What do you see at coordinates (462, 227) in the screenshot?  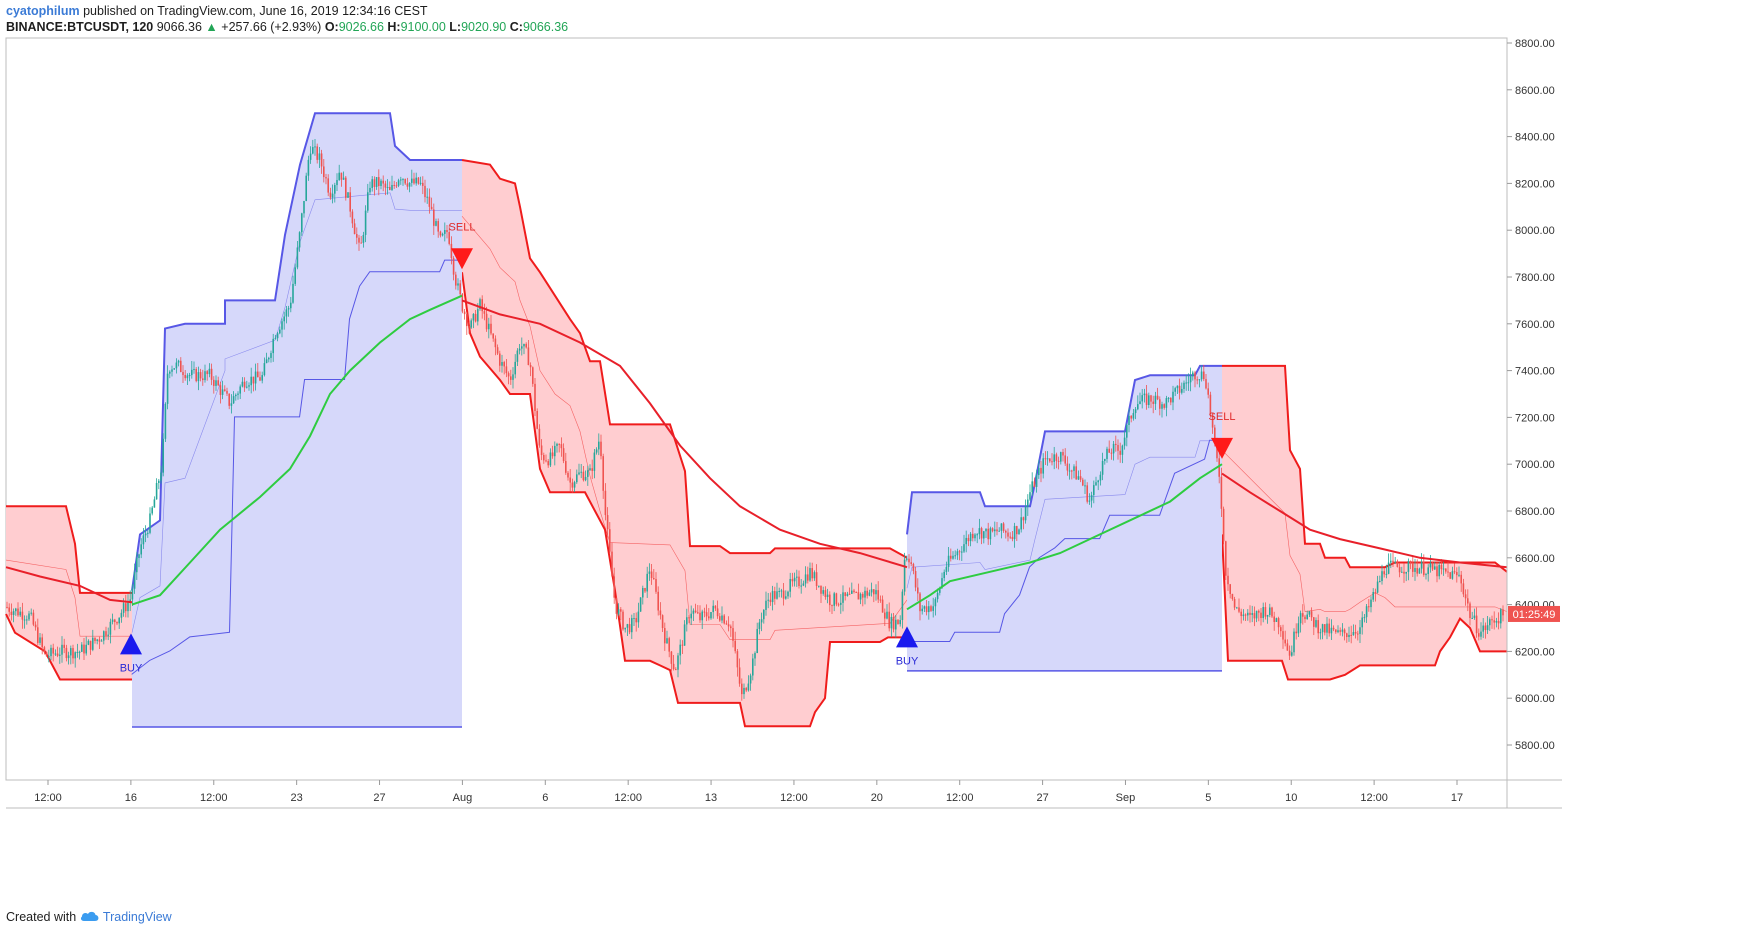 I see `sell-label: SELL` at bounding box center [462, 227].